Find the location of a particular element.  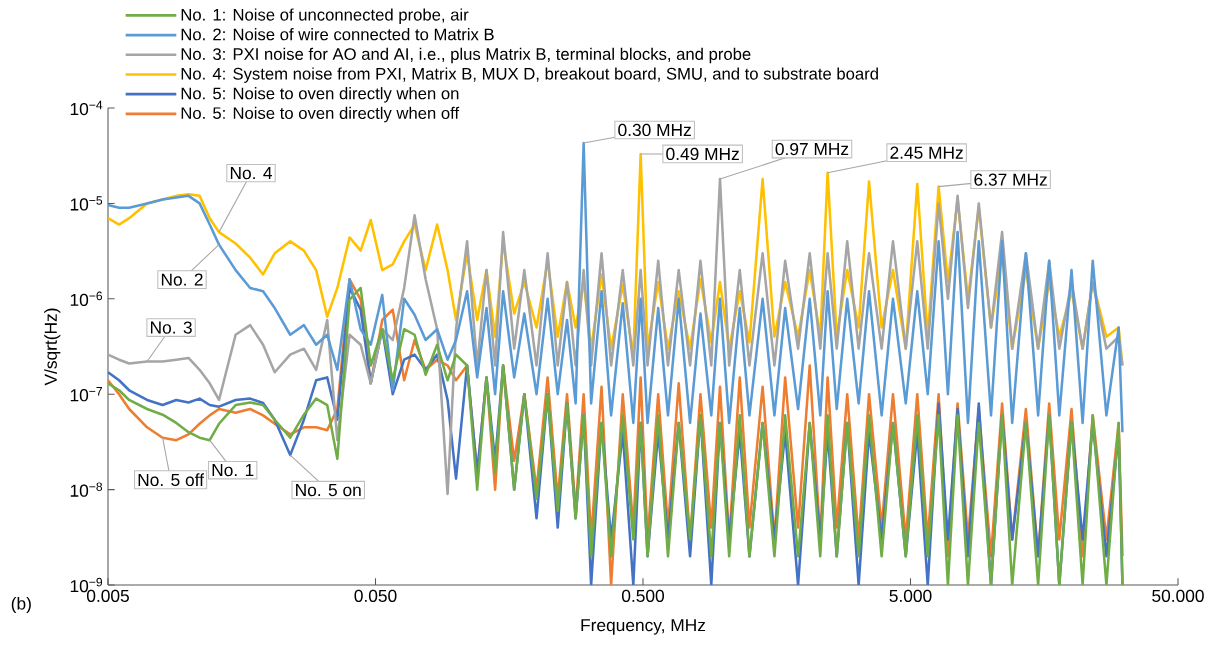

legend-label: No. 2: Noise of wire connected to Matrix B is located at coordinates (337, 34).